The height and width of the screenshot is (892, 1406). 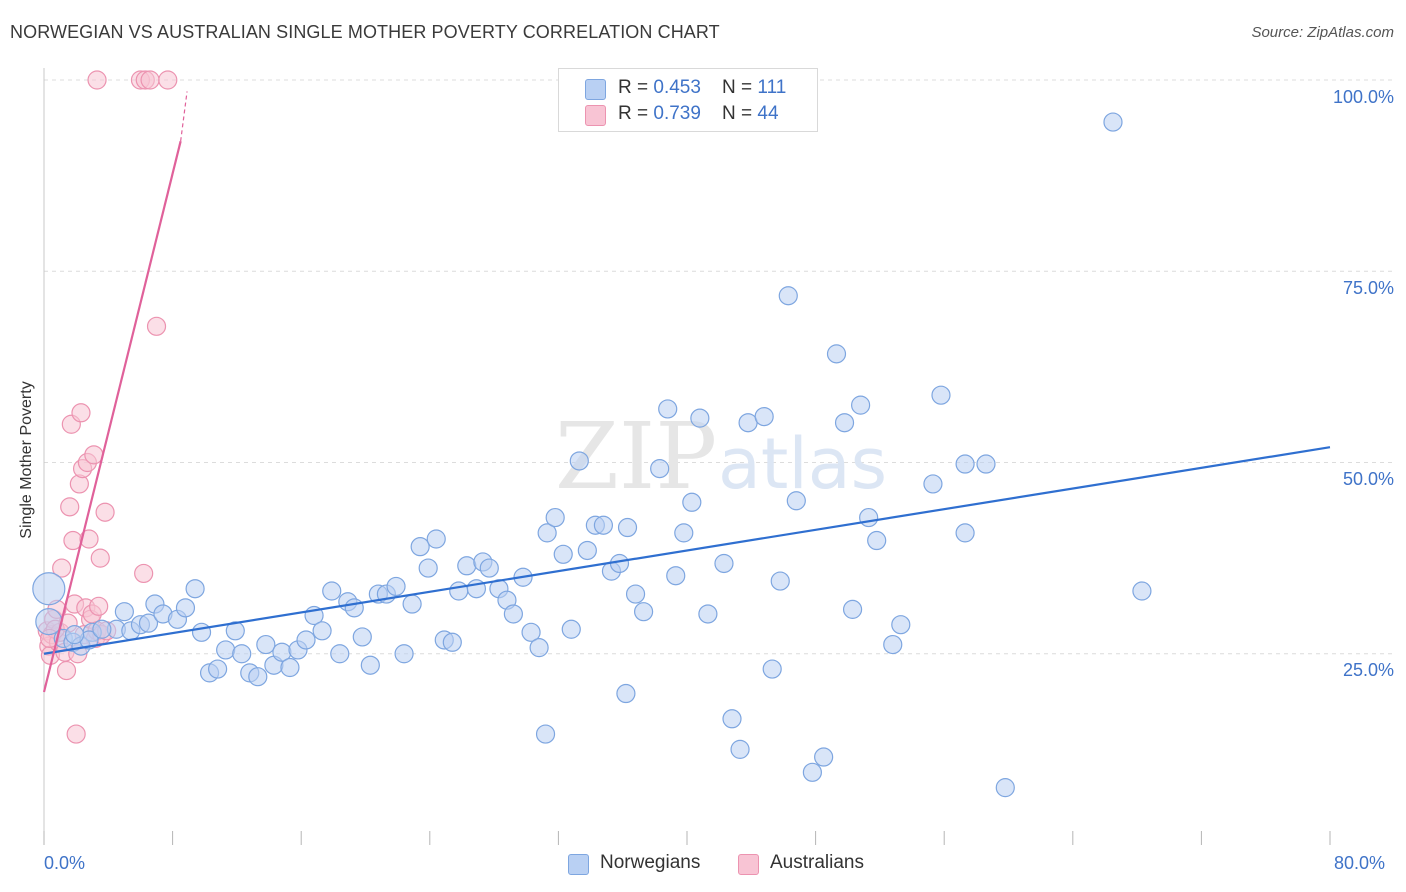 What do you see at coordinates (112, 416) in the screenshot?
I see `australians-trendline` at bounding box center [112, 416].